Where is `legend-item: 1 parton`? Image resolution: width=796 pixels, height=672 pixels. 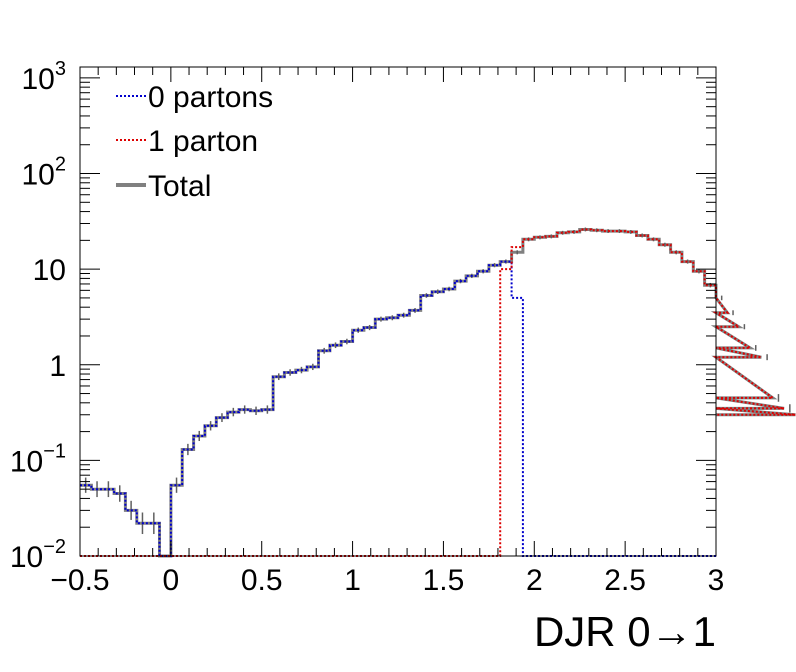
legend-item: 1 parton is located at coordinates (187, 141).